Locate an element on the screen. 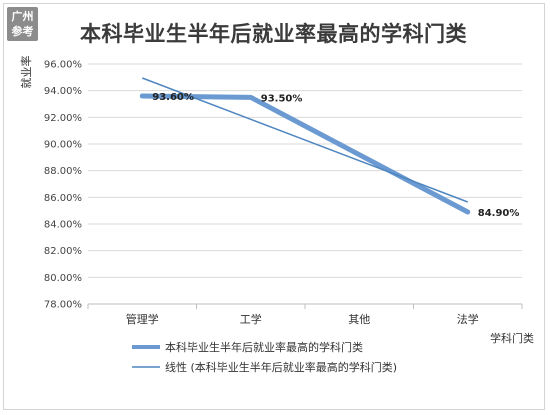  chart-title: 本科毕业生半年后就业率最高的学科门类 is located at coordinates (273, 34).